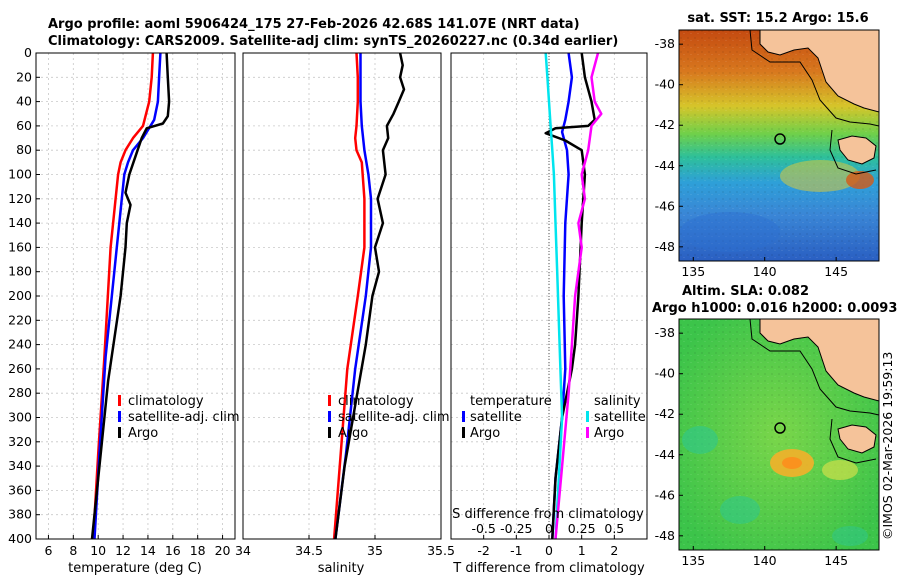 The image size is (900, 580). What do you see at coordinates (857, 439) in the screenshot?
I see `sla-tasmania` at bounding box center [857, 439].